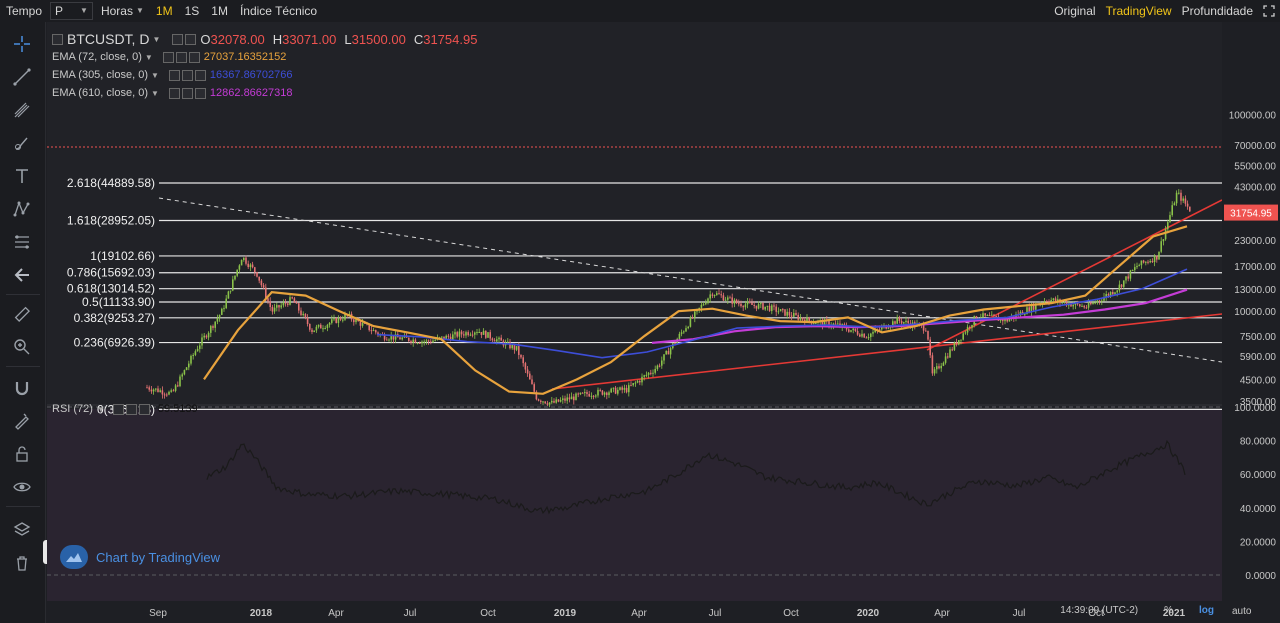  What do you see at coordinates (278, 11) in the screenshot?
I see `technical-indicators-button: Índice Técnico` at bounding box center [278, 11].